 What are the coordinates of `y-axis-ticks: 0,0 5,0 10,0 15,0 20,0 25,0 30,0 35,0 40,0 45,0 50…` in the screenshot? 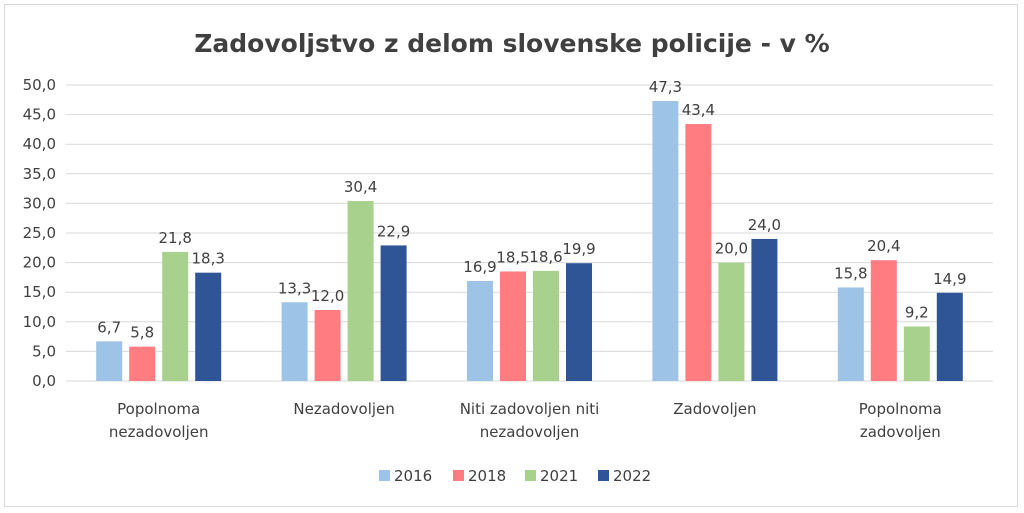 It's located at (39, 233).